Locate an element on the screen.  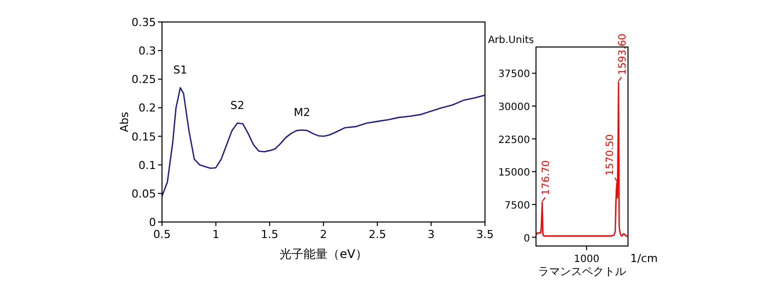
x-tick-label: 2.5 is located at coordinates (377, 234).